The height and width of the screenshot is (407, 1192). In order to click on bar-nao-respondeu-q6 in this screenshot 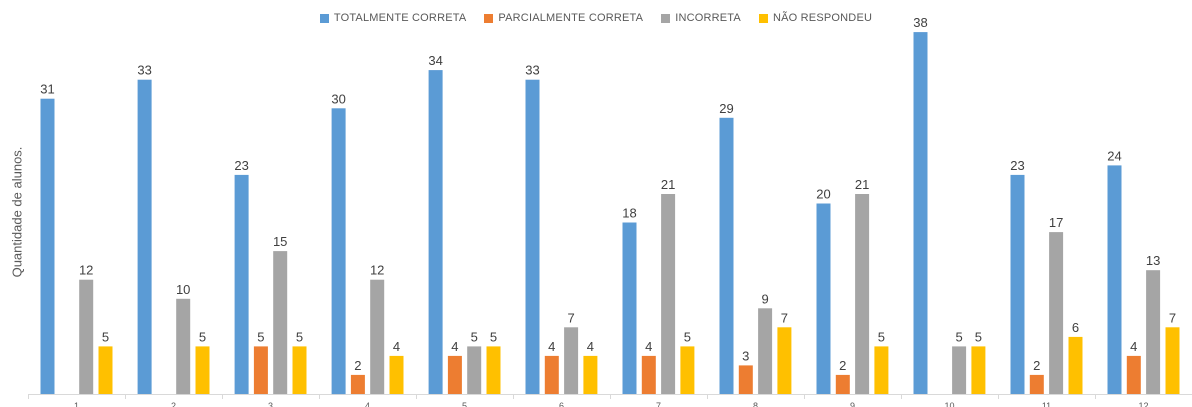, I will do `click(590, 374)`.